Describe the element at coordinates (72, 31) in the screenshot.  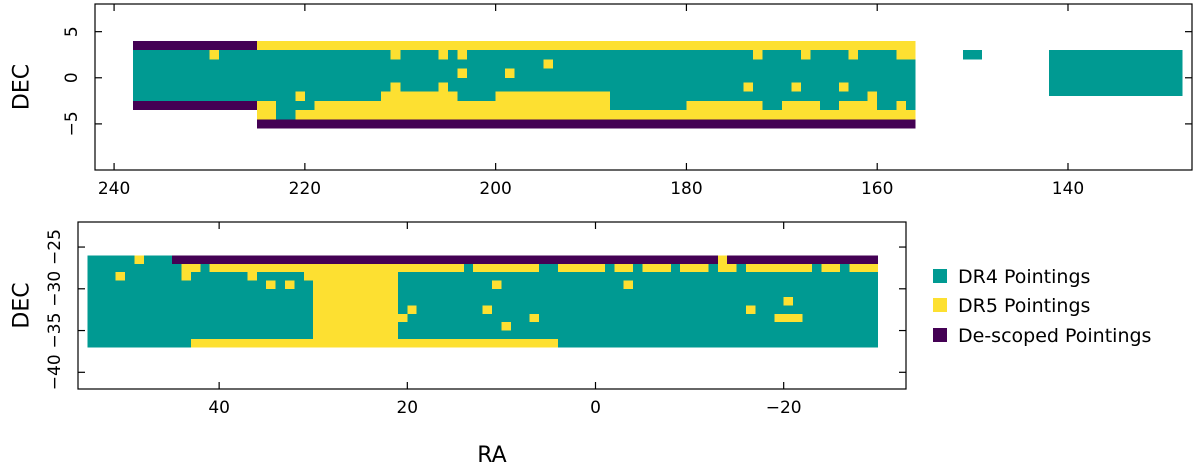
I see `y-tick-label: 5` at that location.